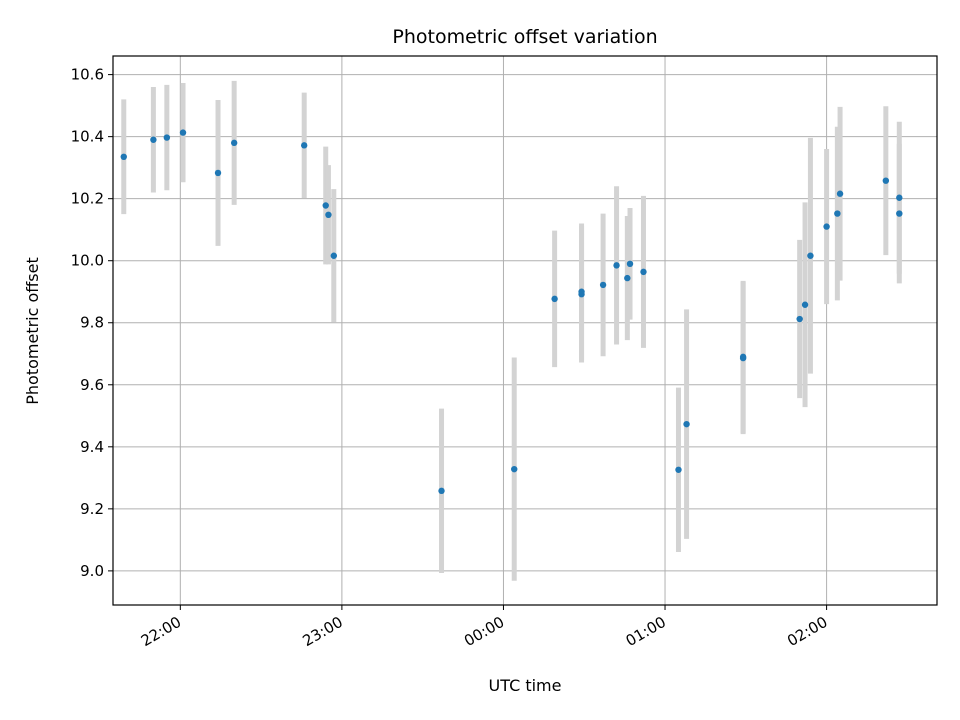 The image size is (960, 720). What do you see at coordinates (92, 509) in the screenshot?
I see `y-tick-label: 9.2` at bounding box center [92, 509].